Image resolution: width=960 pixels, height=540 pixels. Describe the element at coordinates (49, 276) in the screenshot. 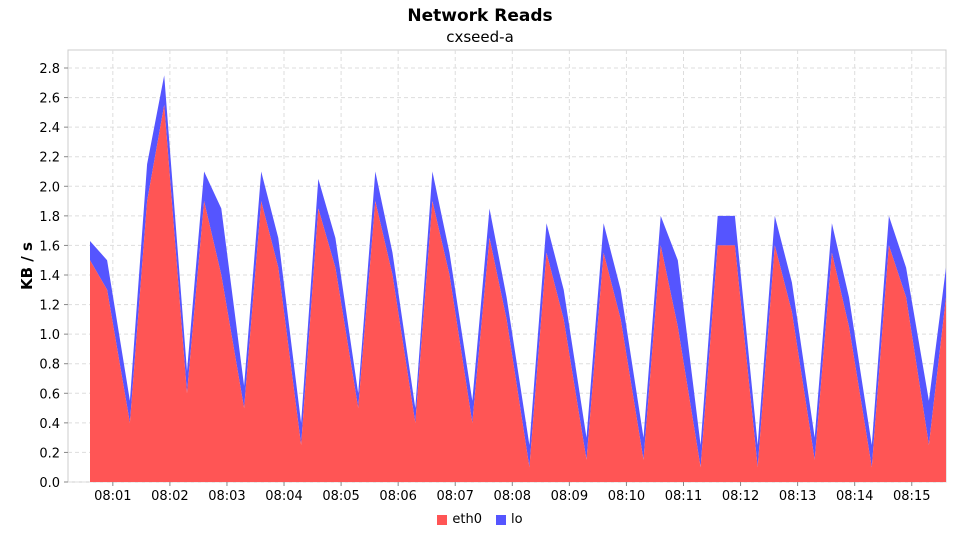

I see `y-tick-label: 1.4` at that location.